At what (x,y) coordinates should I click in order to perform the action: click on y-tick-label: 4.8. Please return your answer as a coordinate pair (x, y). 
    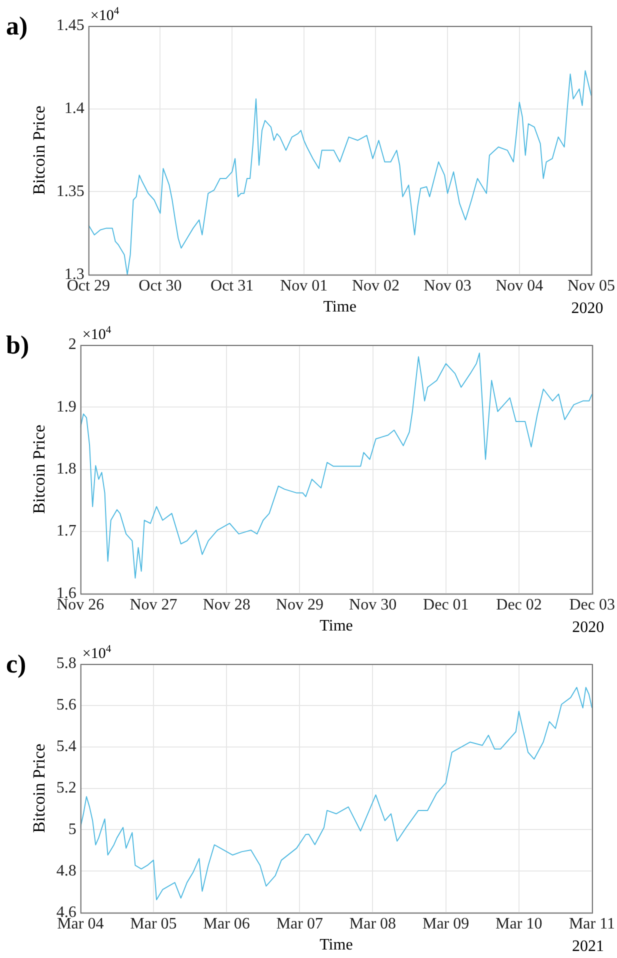
    Looking at the image, I should click on (66, 871).